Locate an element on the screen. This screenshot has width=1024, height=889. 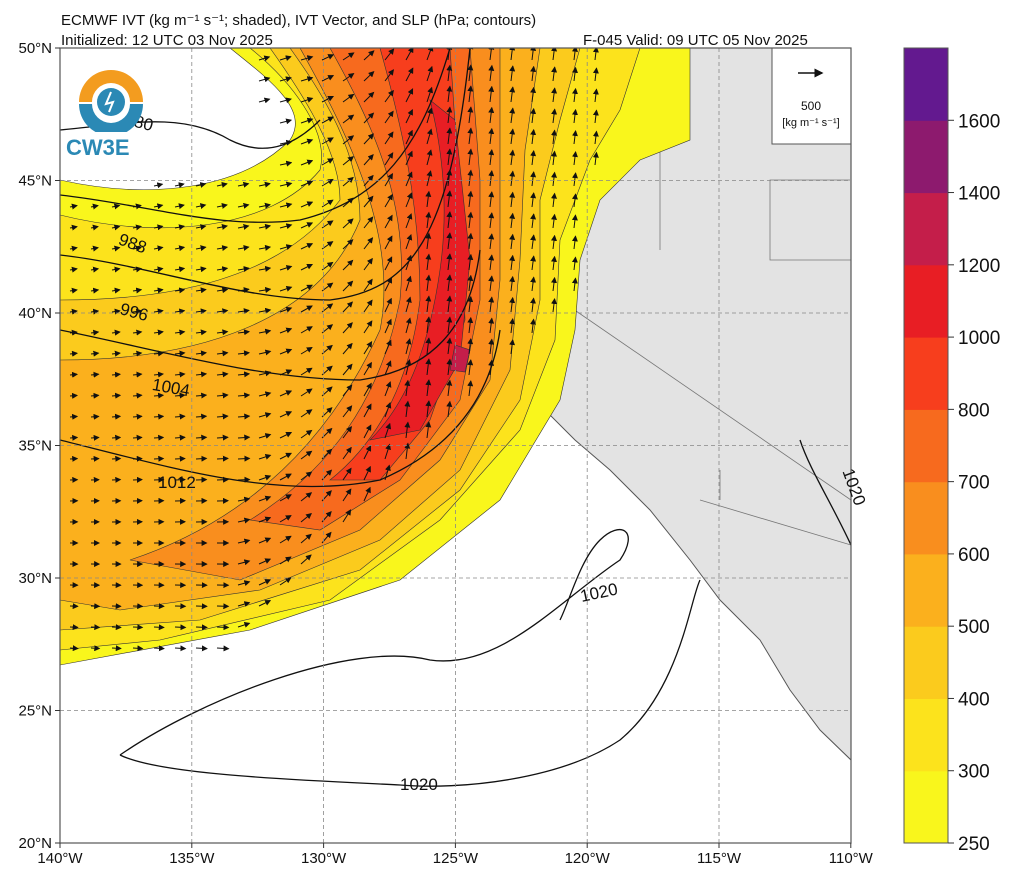
lat-tick-label: 30°N is located at coordinates (35, 578).